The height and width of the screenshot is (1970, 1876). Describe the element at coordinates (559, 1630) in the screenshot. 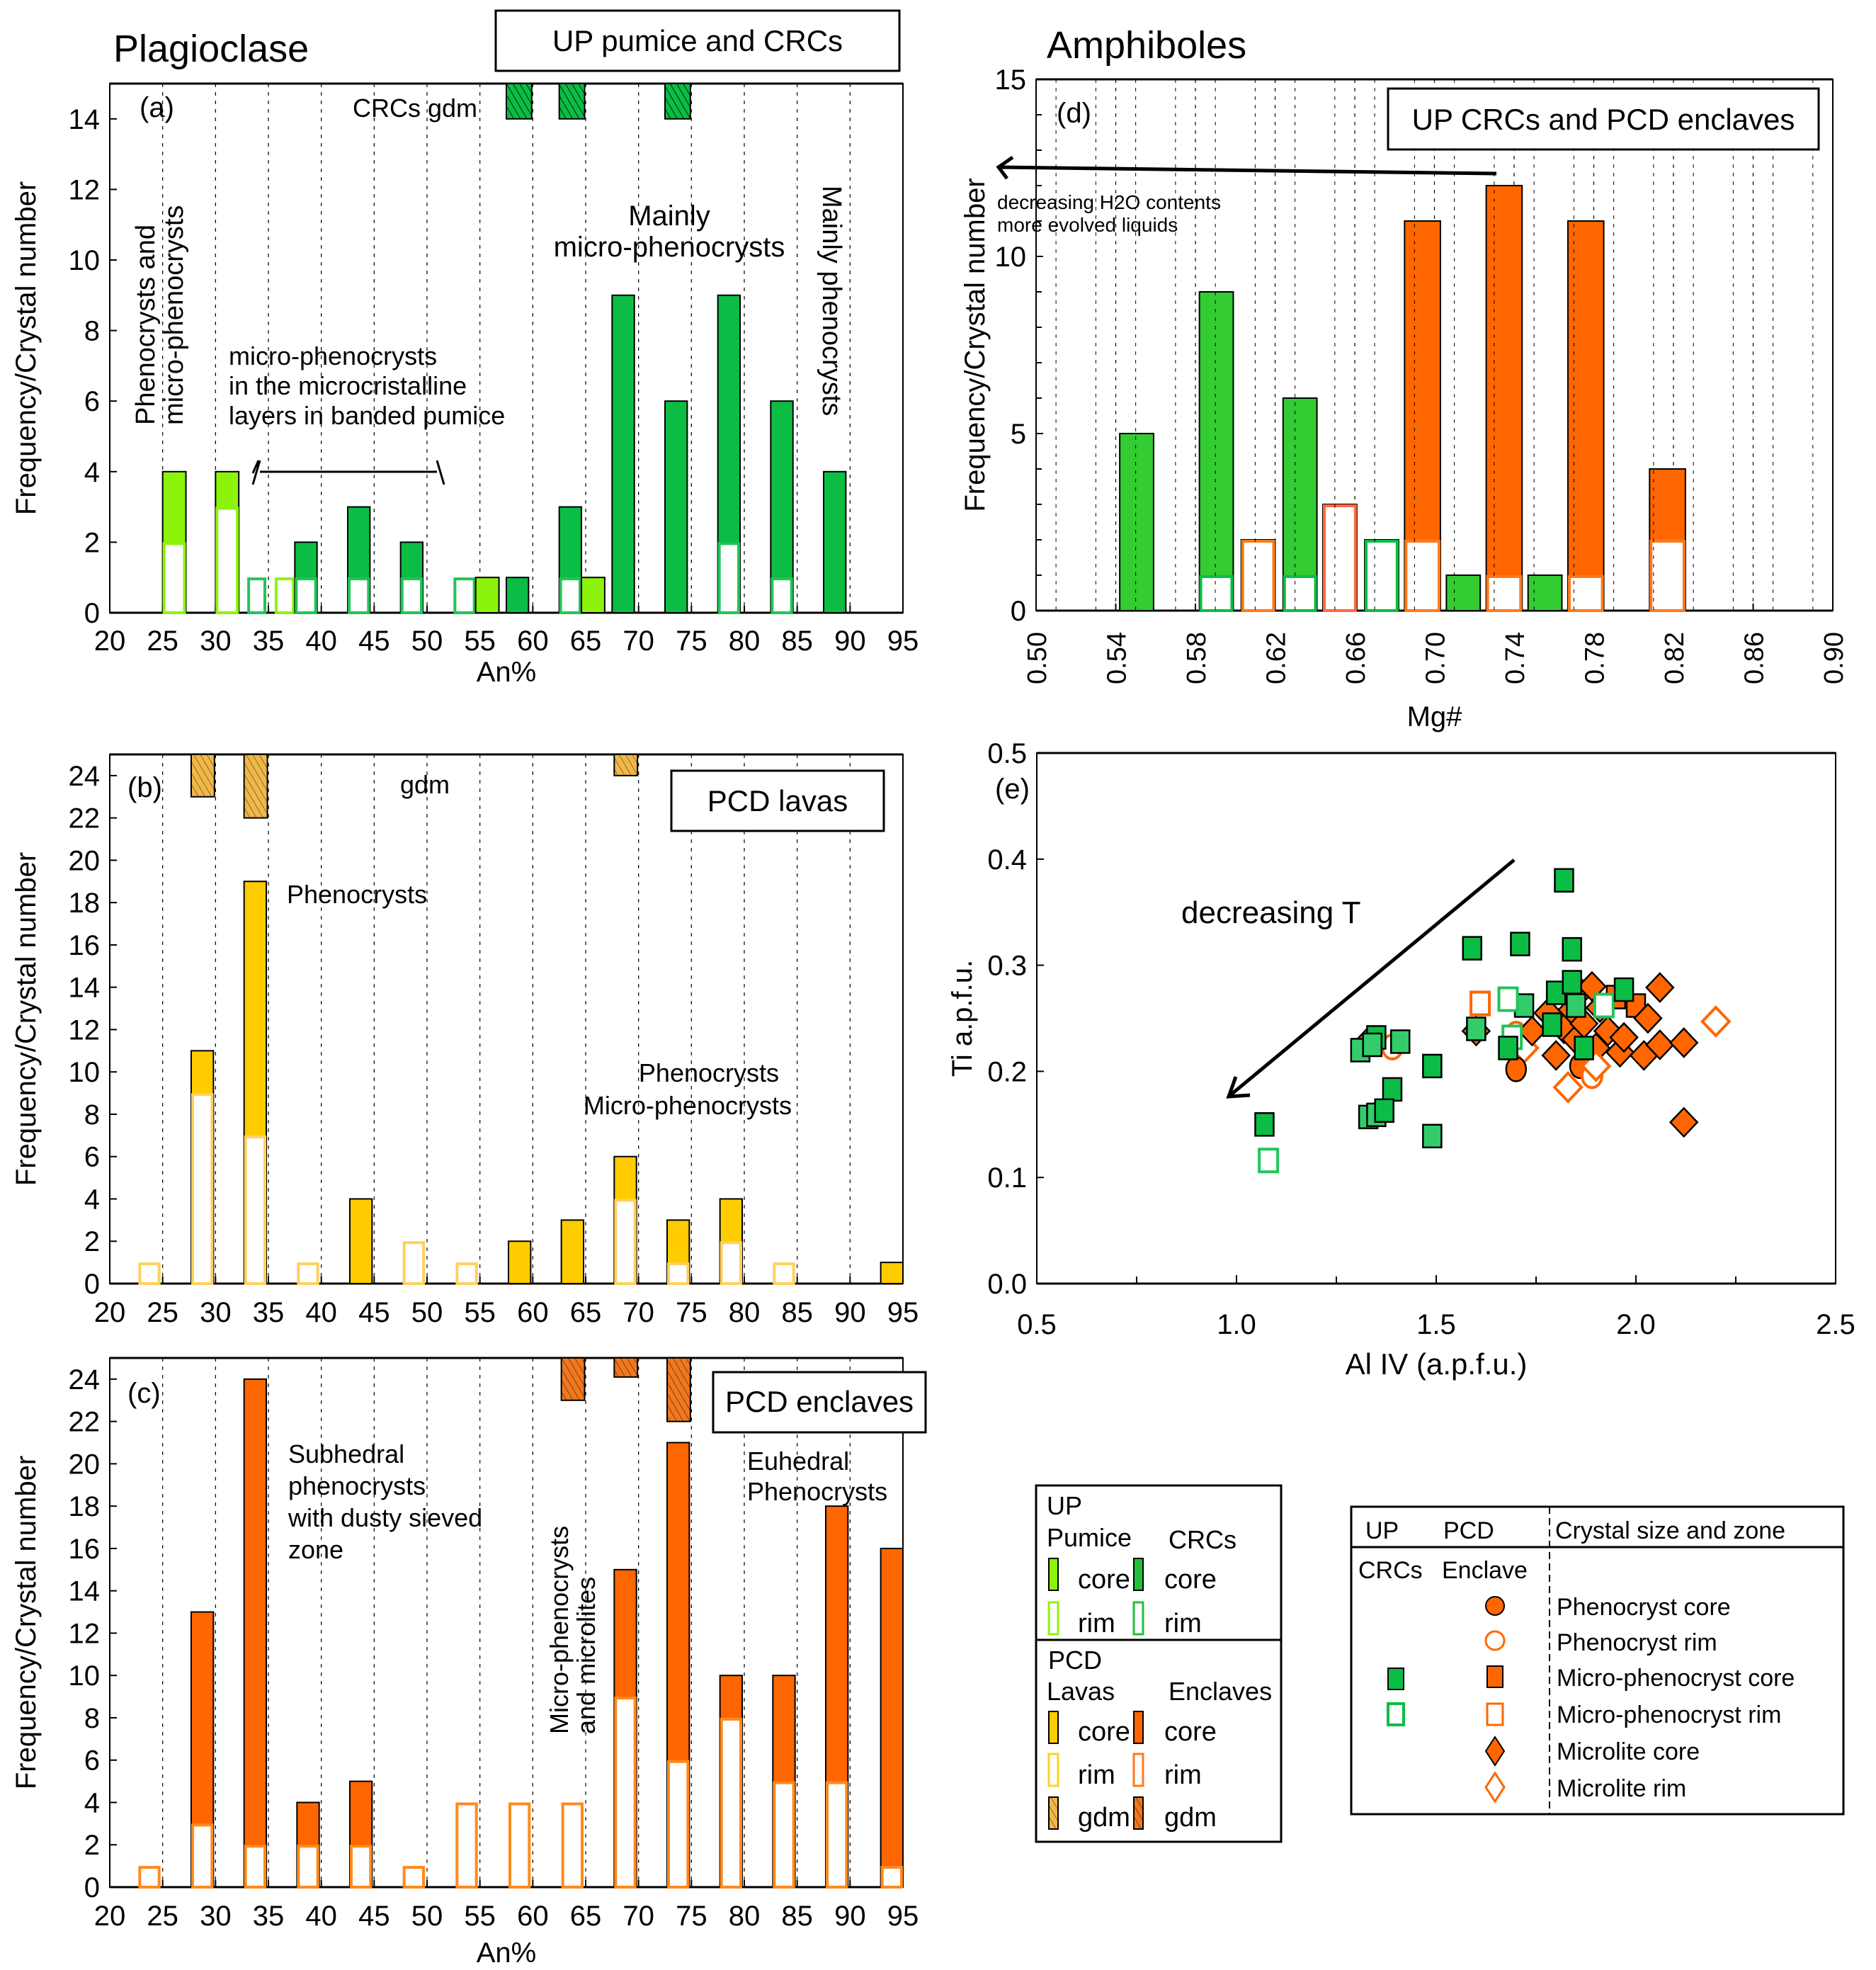

I see `micro-microlites-label-1: Micro-phenocrysts` at that location.